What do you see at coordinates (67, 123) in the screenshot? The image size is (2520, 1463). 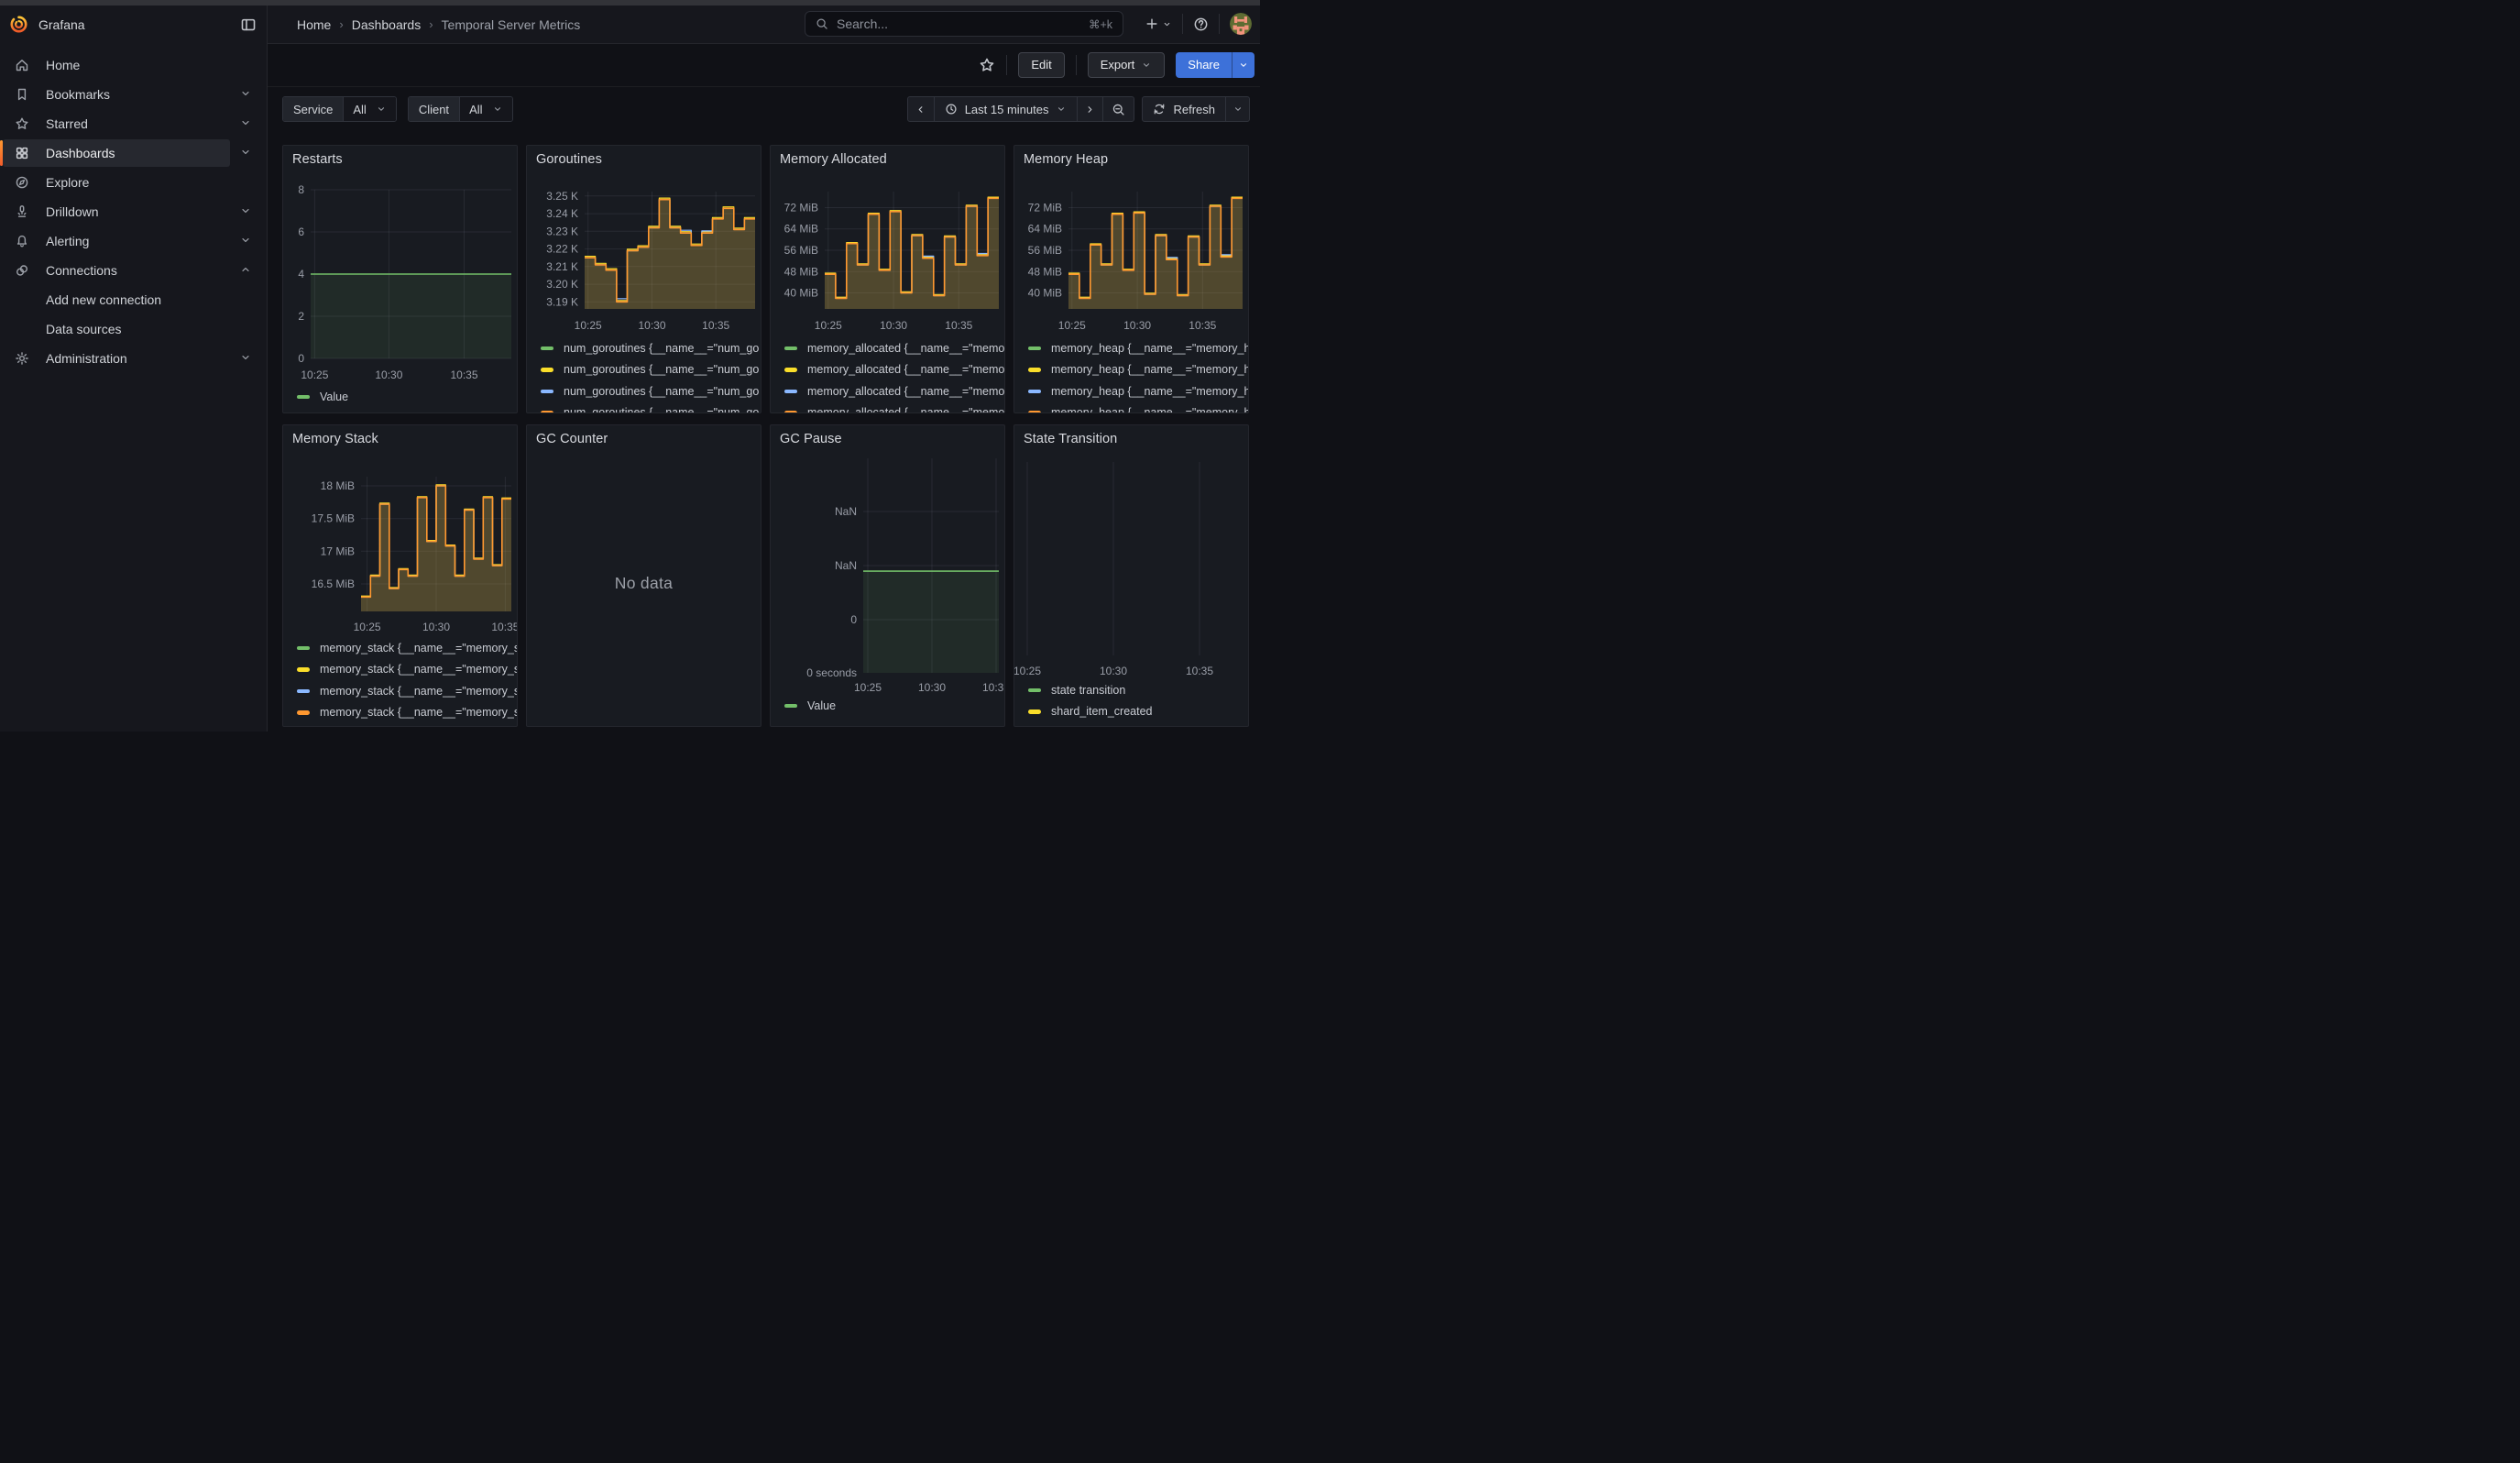 I see `sidebar-item-label: Starred` at bounding box center [67, 123].